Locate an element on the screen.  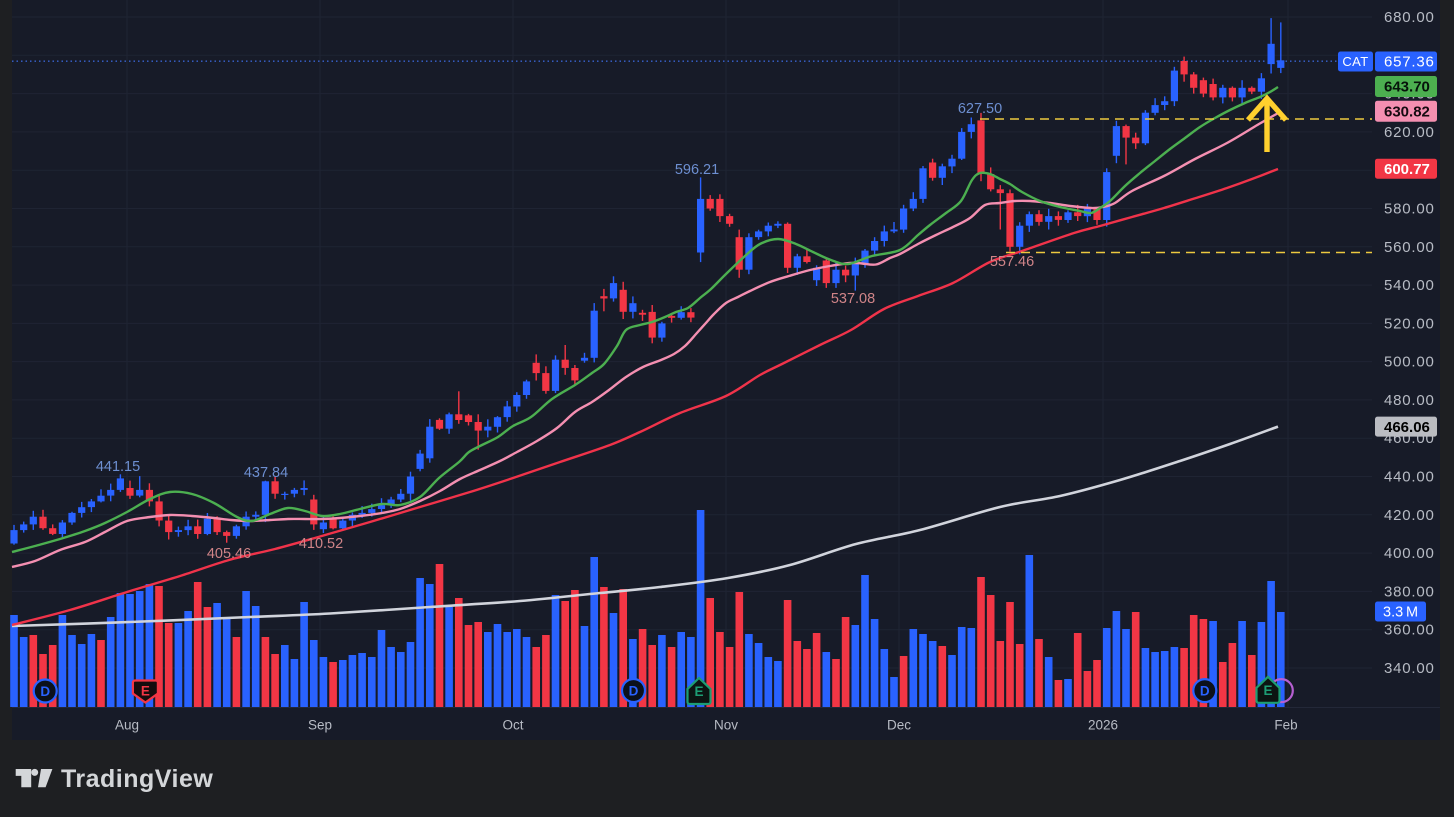
svg-text: 680.00 is located at coordinates (1409, 17).